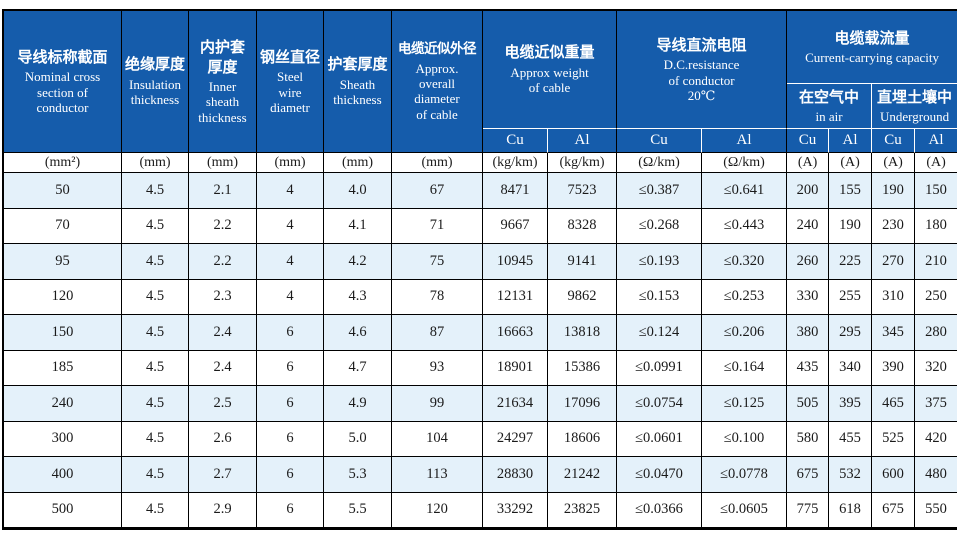 Image resolution: width=957 pixels, height=540 pixels. I want to click on data-cell: 2.4, so click(223, 333).